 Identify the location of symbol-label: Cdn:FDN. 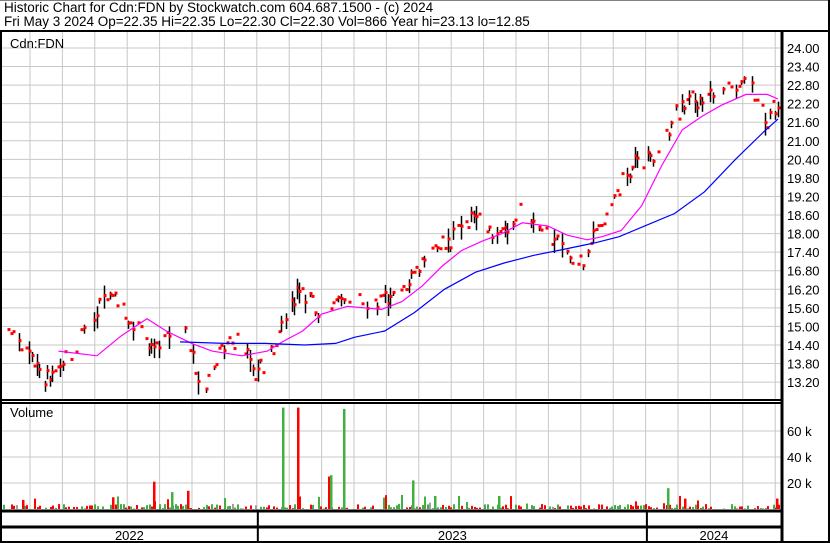
(37, 43).